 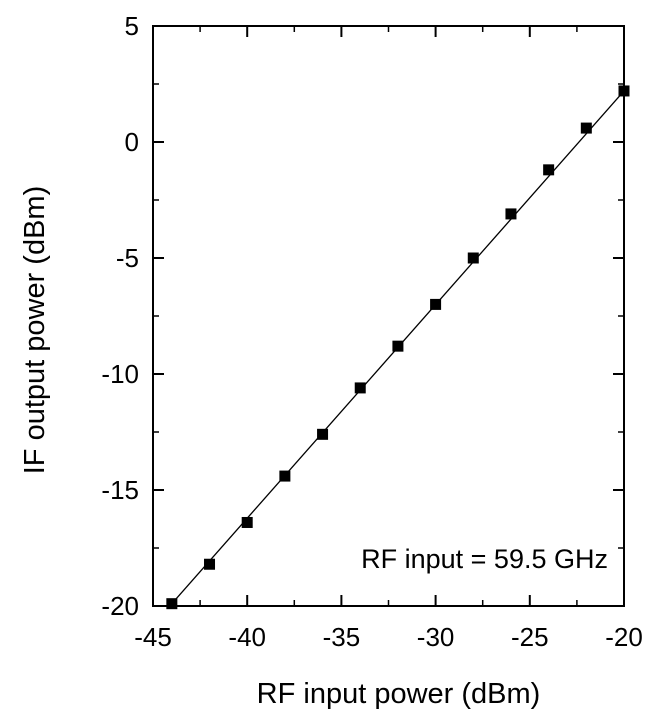 What do you see at coordinates (436, 637) in the screenshot?
I see `x-tick-label: -30` at bounding box center [436, 637].